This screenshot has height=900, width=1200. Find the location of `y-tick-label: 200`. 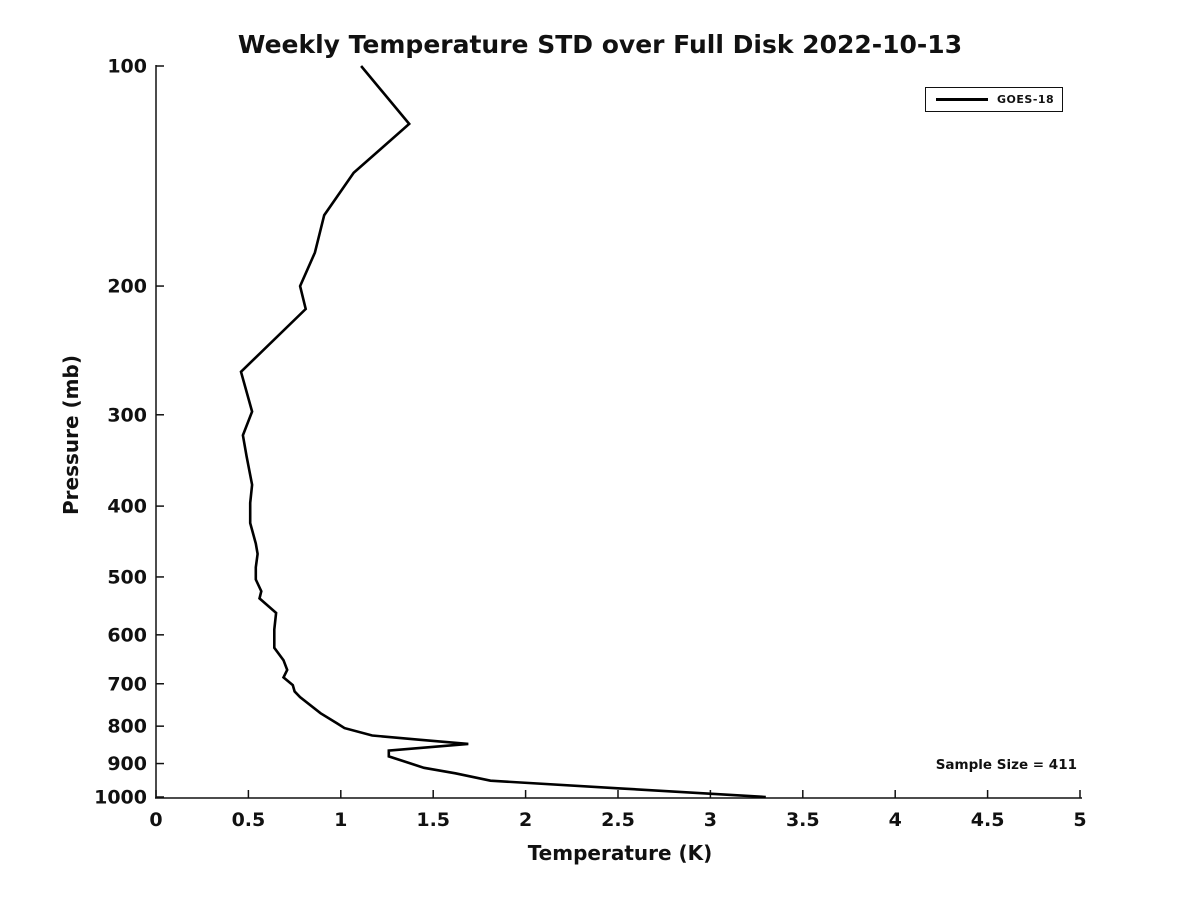

y-tick-label: 200 is located at coordinates (127, 287).